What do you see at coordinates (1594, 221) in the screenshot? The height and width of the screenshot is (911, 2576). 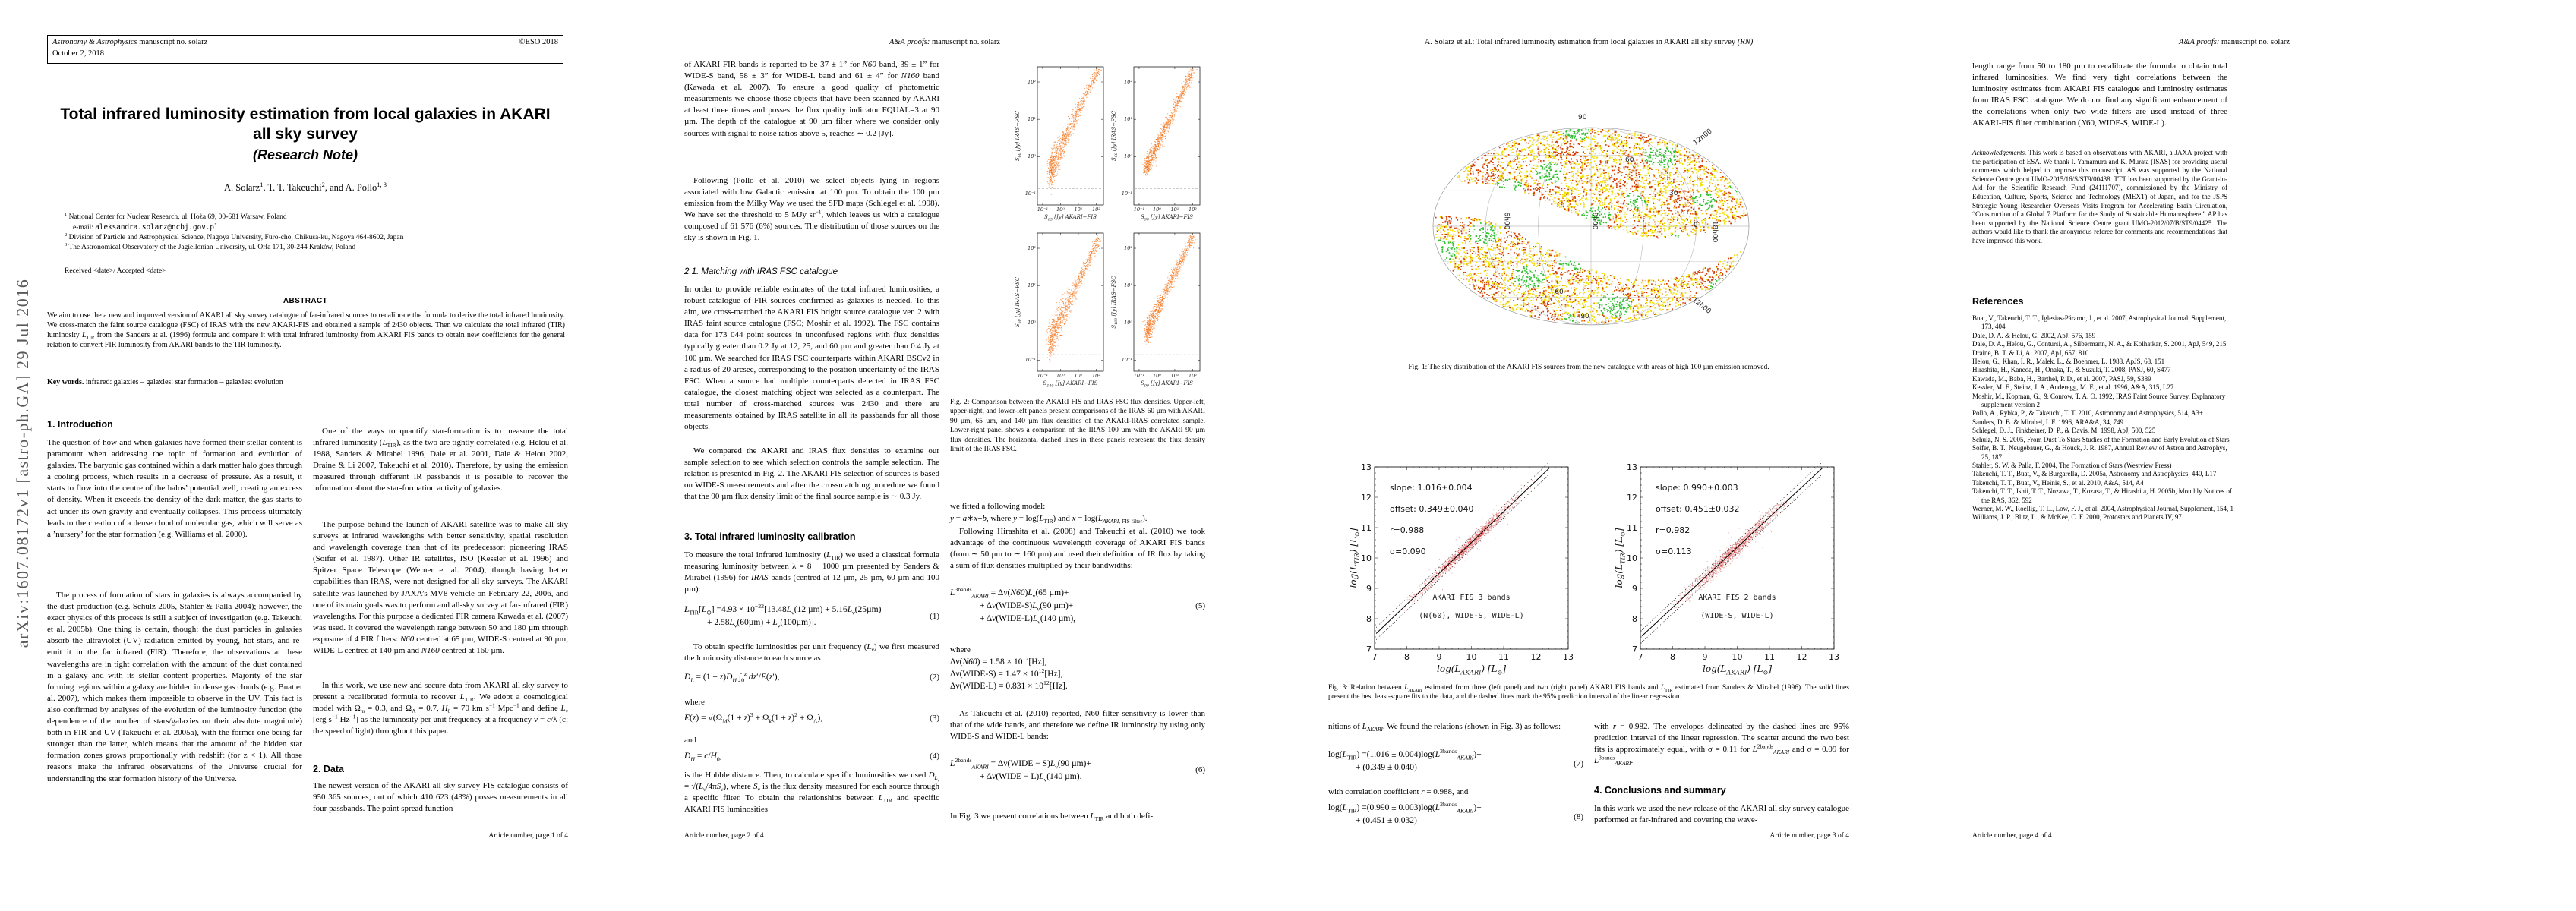 I see `map-label-0h: 0h00` at bounding box center [1594, 221].